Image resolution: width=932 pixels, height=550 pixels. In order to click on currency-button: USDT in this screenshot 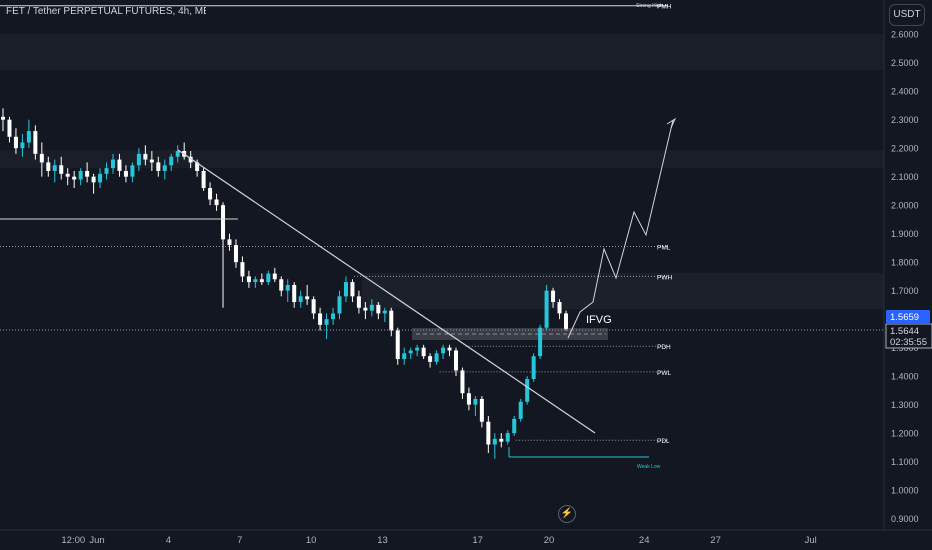, I will do `click(907, 15)`.